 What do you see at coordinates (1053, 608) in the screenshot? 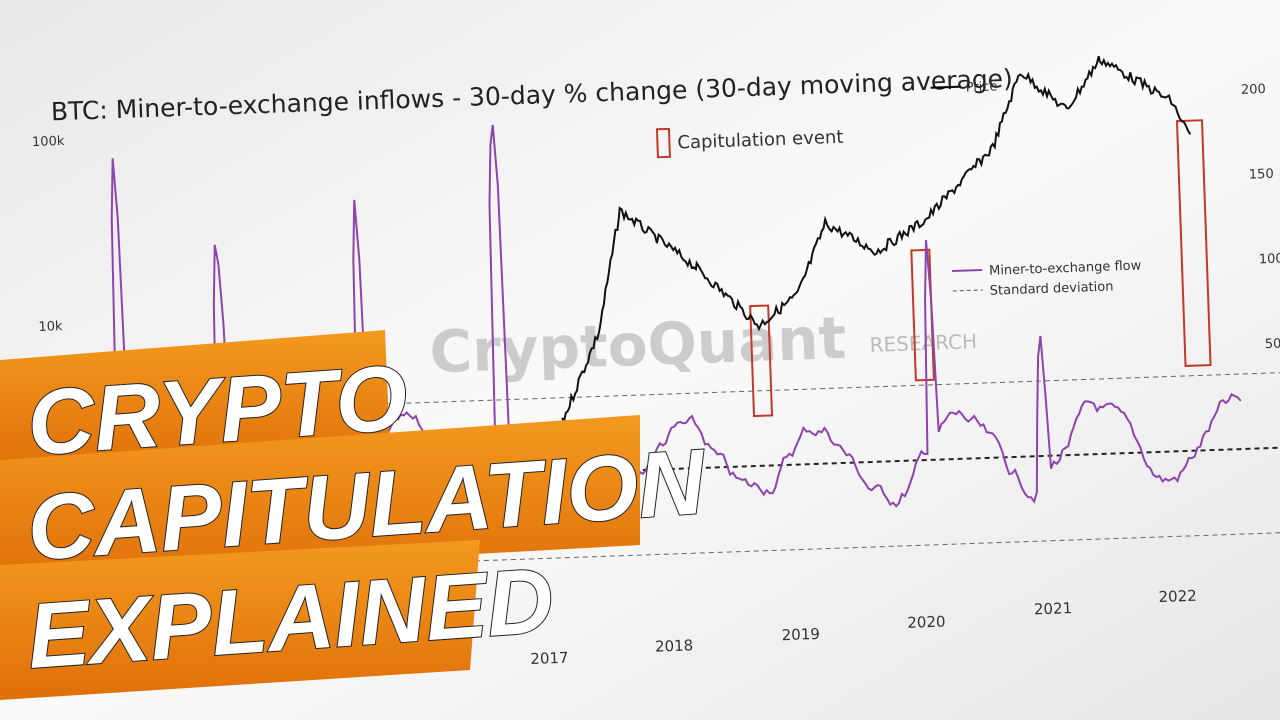
I see `x-label: 2021` at bounding box center [1053, 608].